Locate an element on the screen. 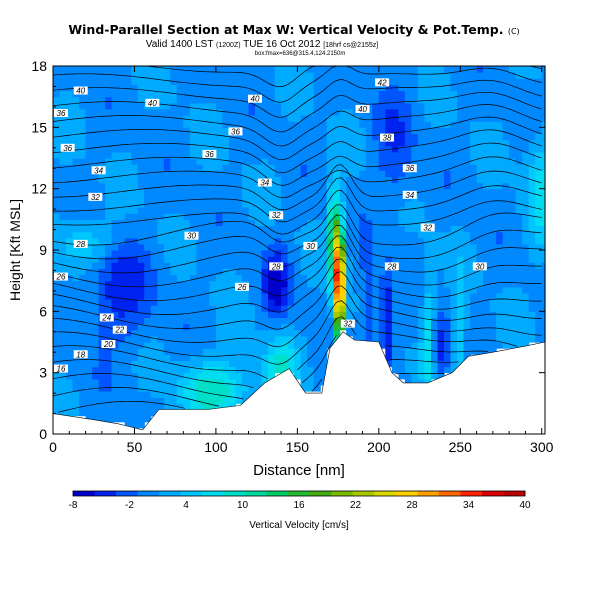 The height and width of the screenshot is (600, 600). y-tick-label: 15 is located at coordinates (39, 127).